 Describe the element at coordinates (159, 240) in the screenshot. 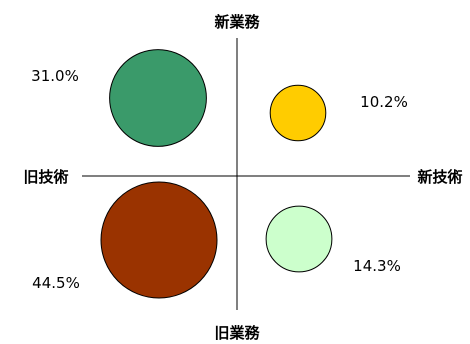

I see `bubble-bottom-left` at that location.